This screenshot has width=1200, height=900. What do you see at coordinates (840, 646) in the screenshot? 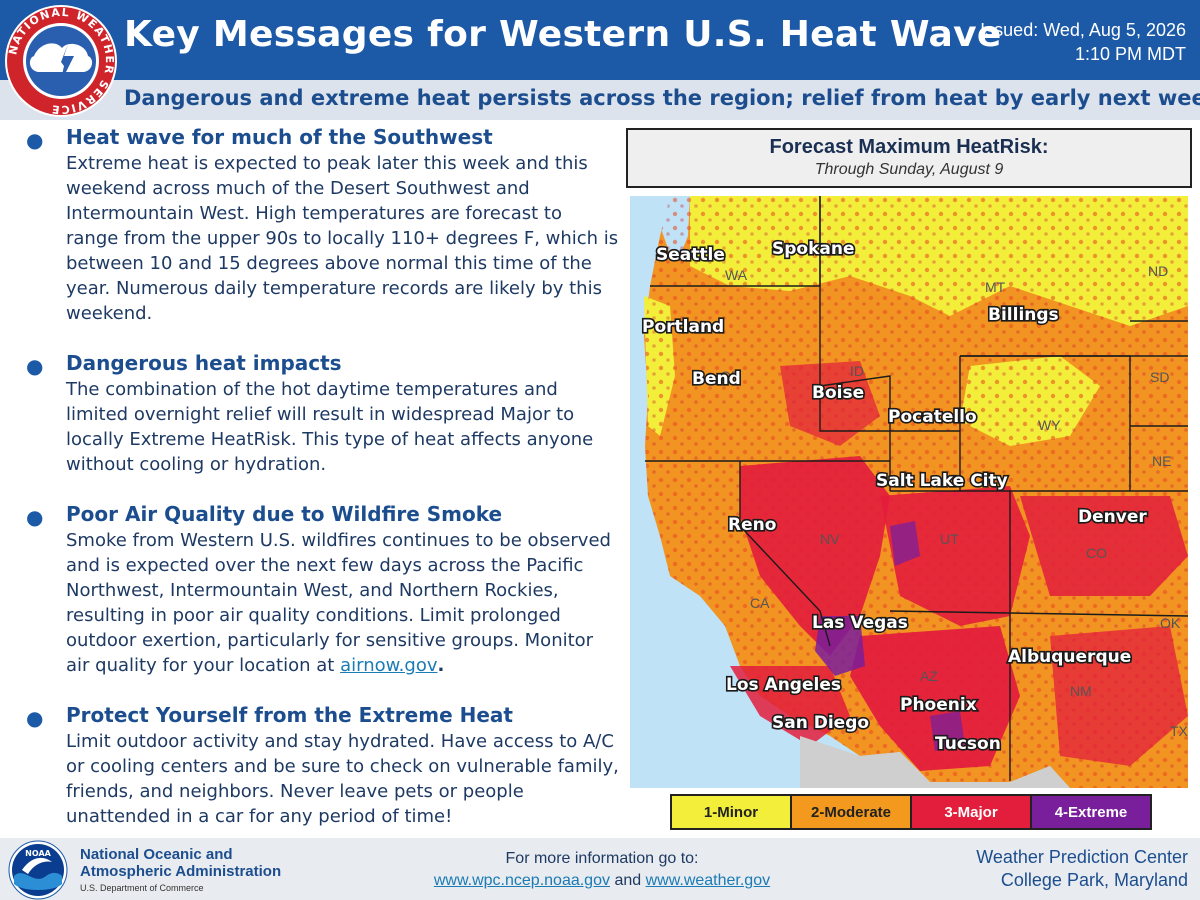
I see `zone-extreme-lasvegas` at bounding box center [840, 646].